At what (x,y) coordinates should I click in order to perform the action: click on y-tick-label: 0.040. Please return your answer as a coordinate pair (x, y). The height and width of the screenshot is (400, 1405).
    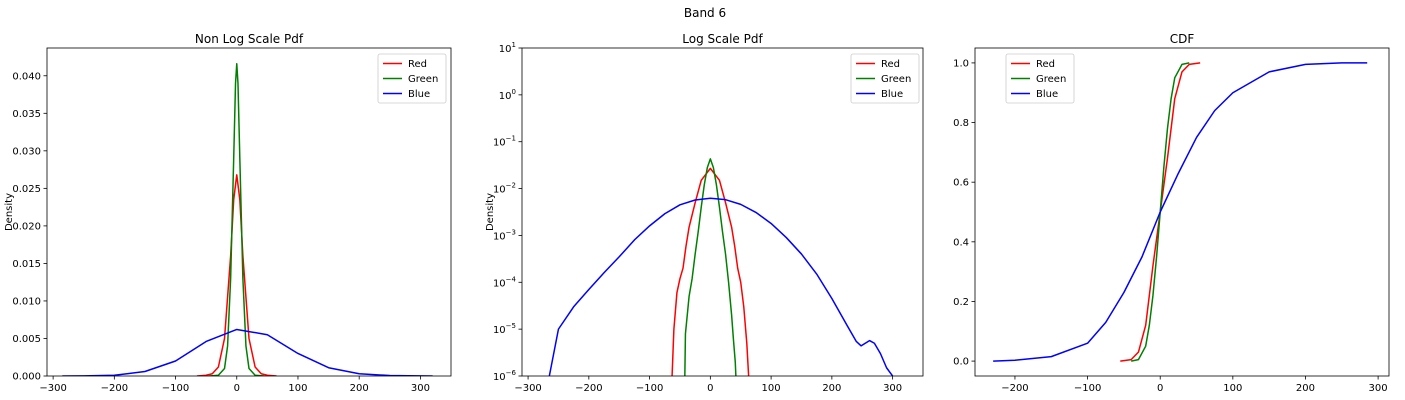
    Looking at the image, I should click on (26, 76).